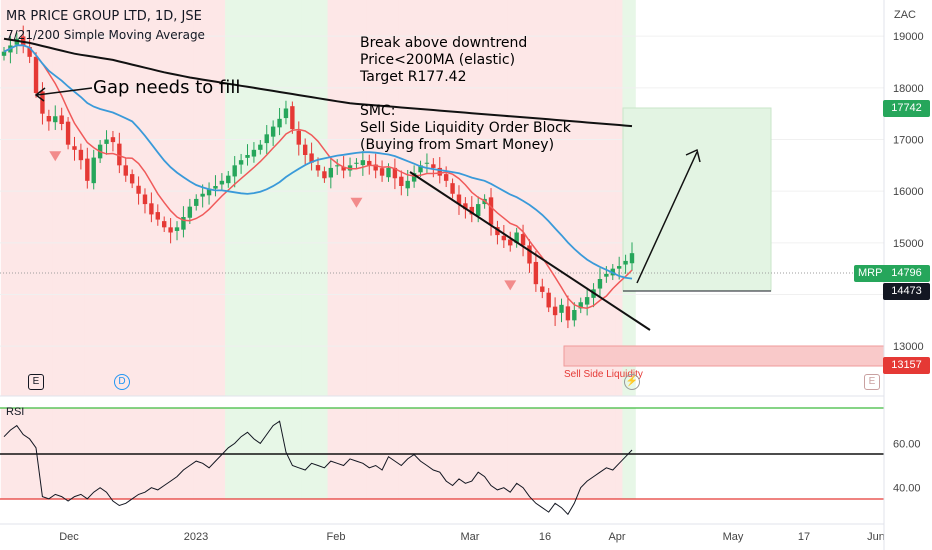 This screenshot has width=932, height=550. I want to click on projection-arrow-head, so click(693, 155).